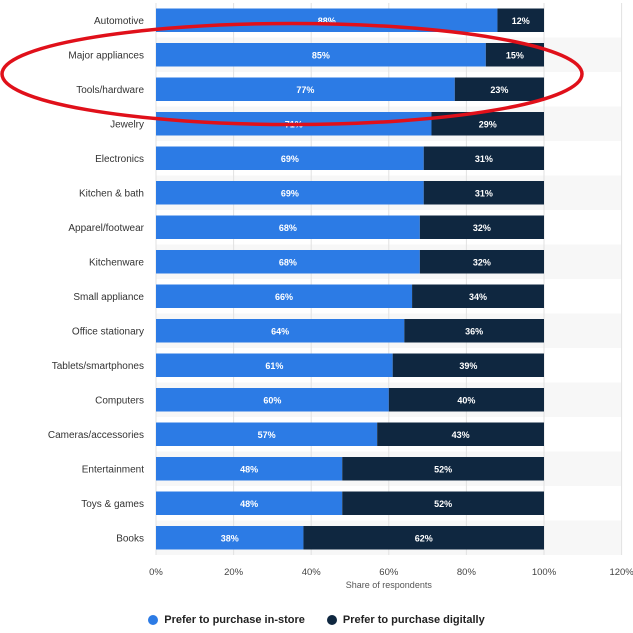 Image resolution: width=633 pixels, height=633 pixels. I want to click on x-tick-label: 100%, so click(544, 572).